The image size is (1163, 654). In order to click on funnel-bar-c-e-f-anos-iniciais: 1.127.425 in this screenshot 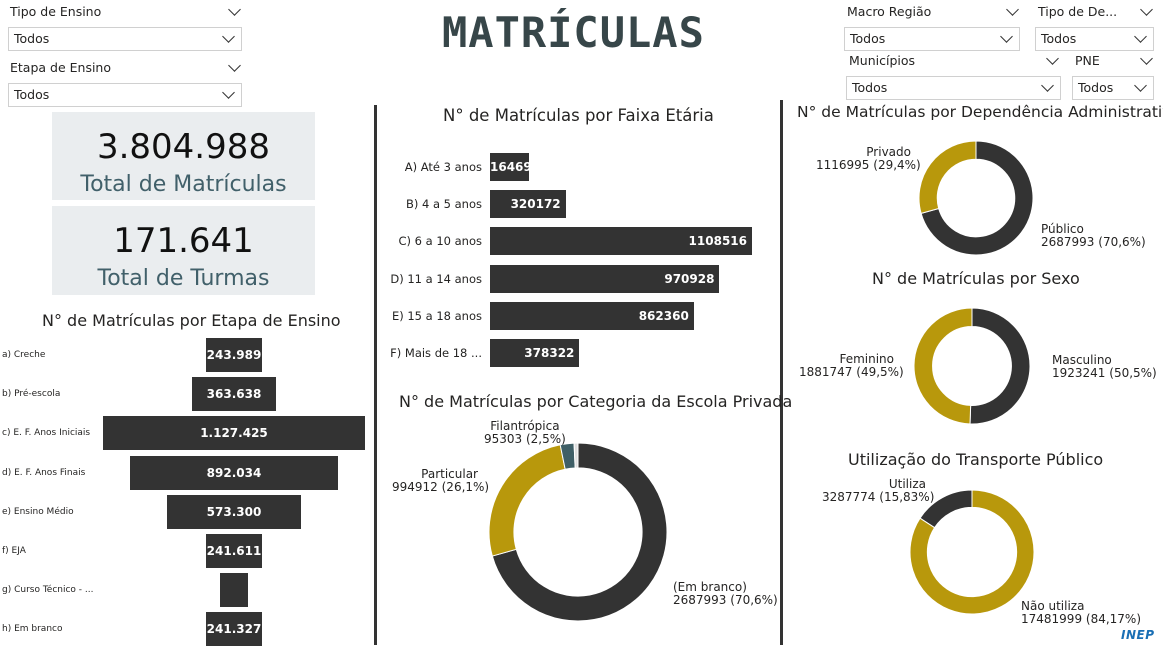, I will do `click(234, 433)`.